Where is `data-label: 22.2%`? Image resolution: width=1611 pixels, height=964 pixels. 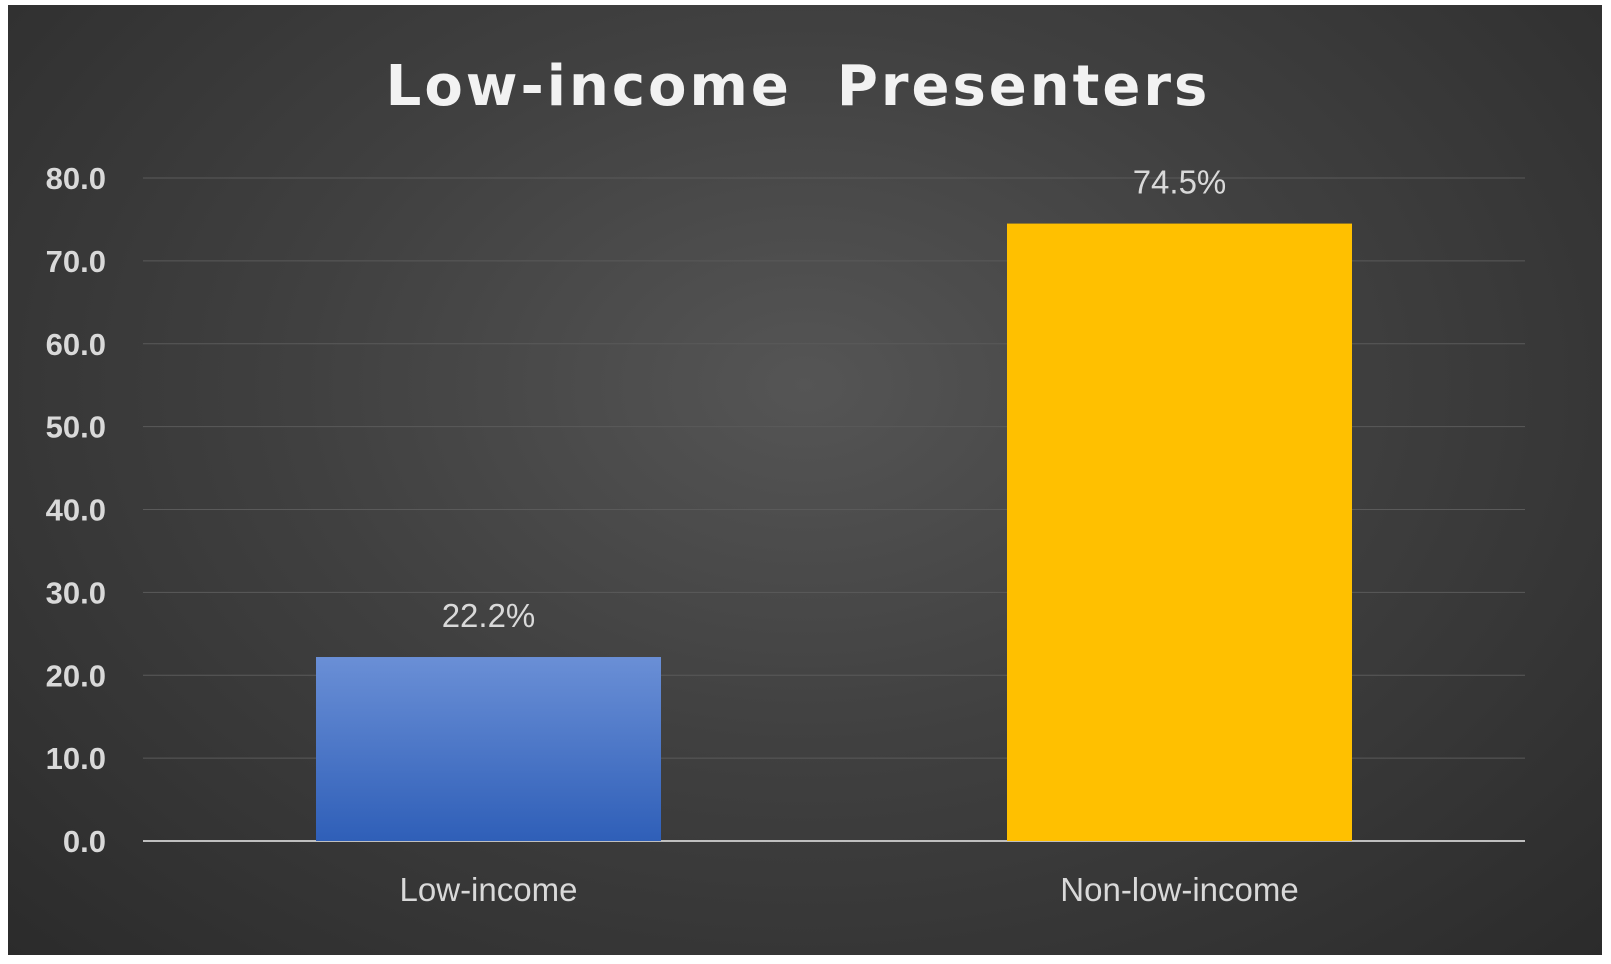 data-label: 22.2% is located at coordinates (489, 615).